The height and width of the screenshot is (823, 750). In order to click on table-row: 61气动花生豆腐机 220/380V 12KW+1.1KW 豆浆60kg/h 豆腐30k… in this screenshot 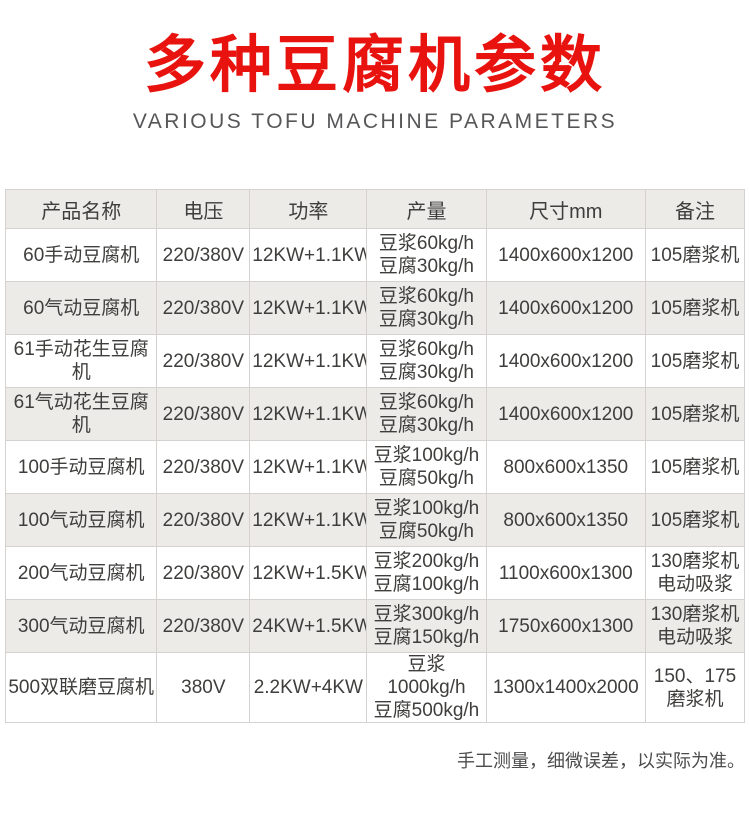, I will do `click(374, 414)`.